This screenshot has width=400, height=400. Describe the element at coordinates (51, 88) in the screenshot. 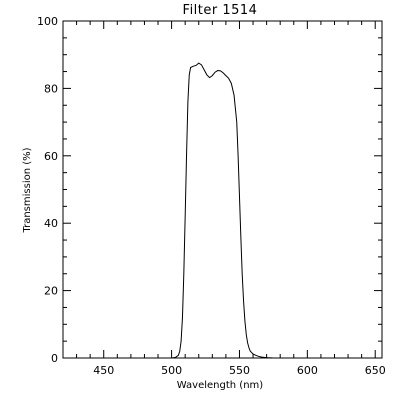

I see `y-tick-label: 80` at that location.